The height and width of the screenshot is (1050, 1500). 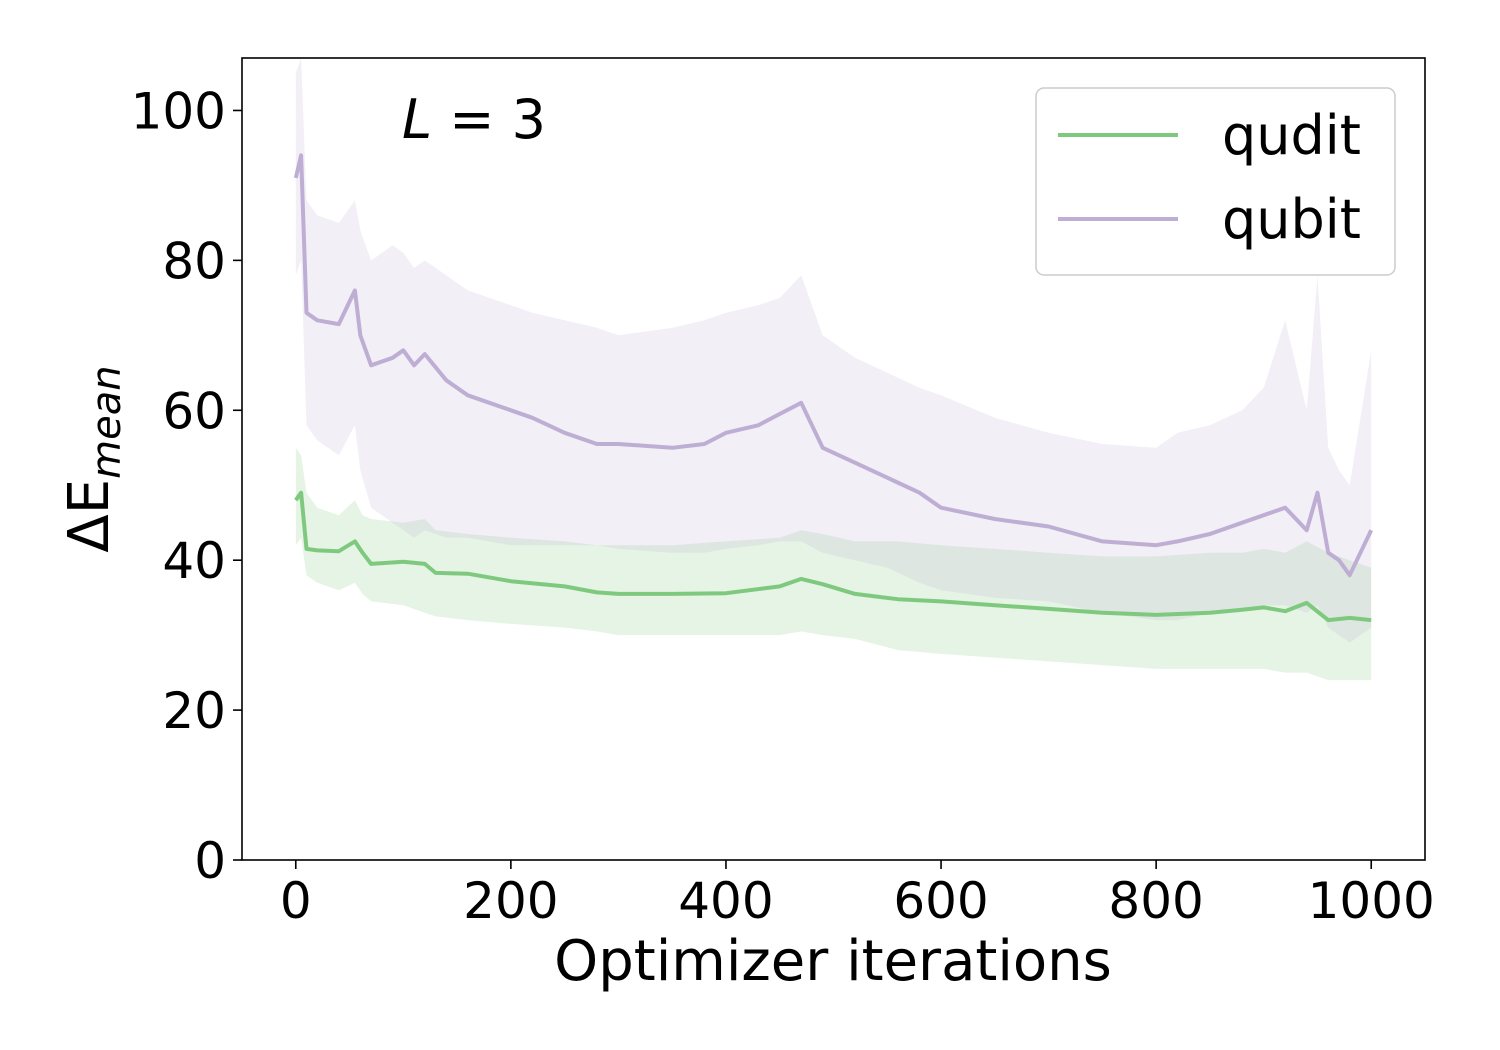 What do you see at coordinates (1371, 901) in the screenshot?
I see `x-tick-label-1000: 1000` at bounding box center [1371, 901].